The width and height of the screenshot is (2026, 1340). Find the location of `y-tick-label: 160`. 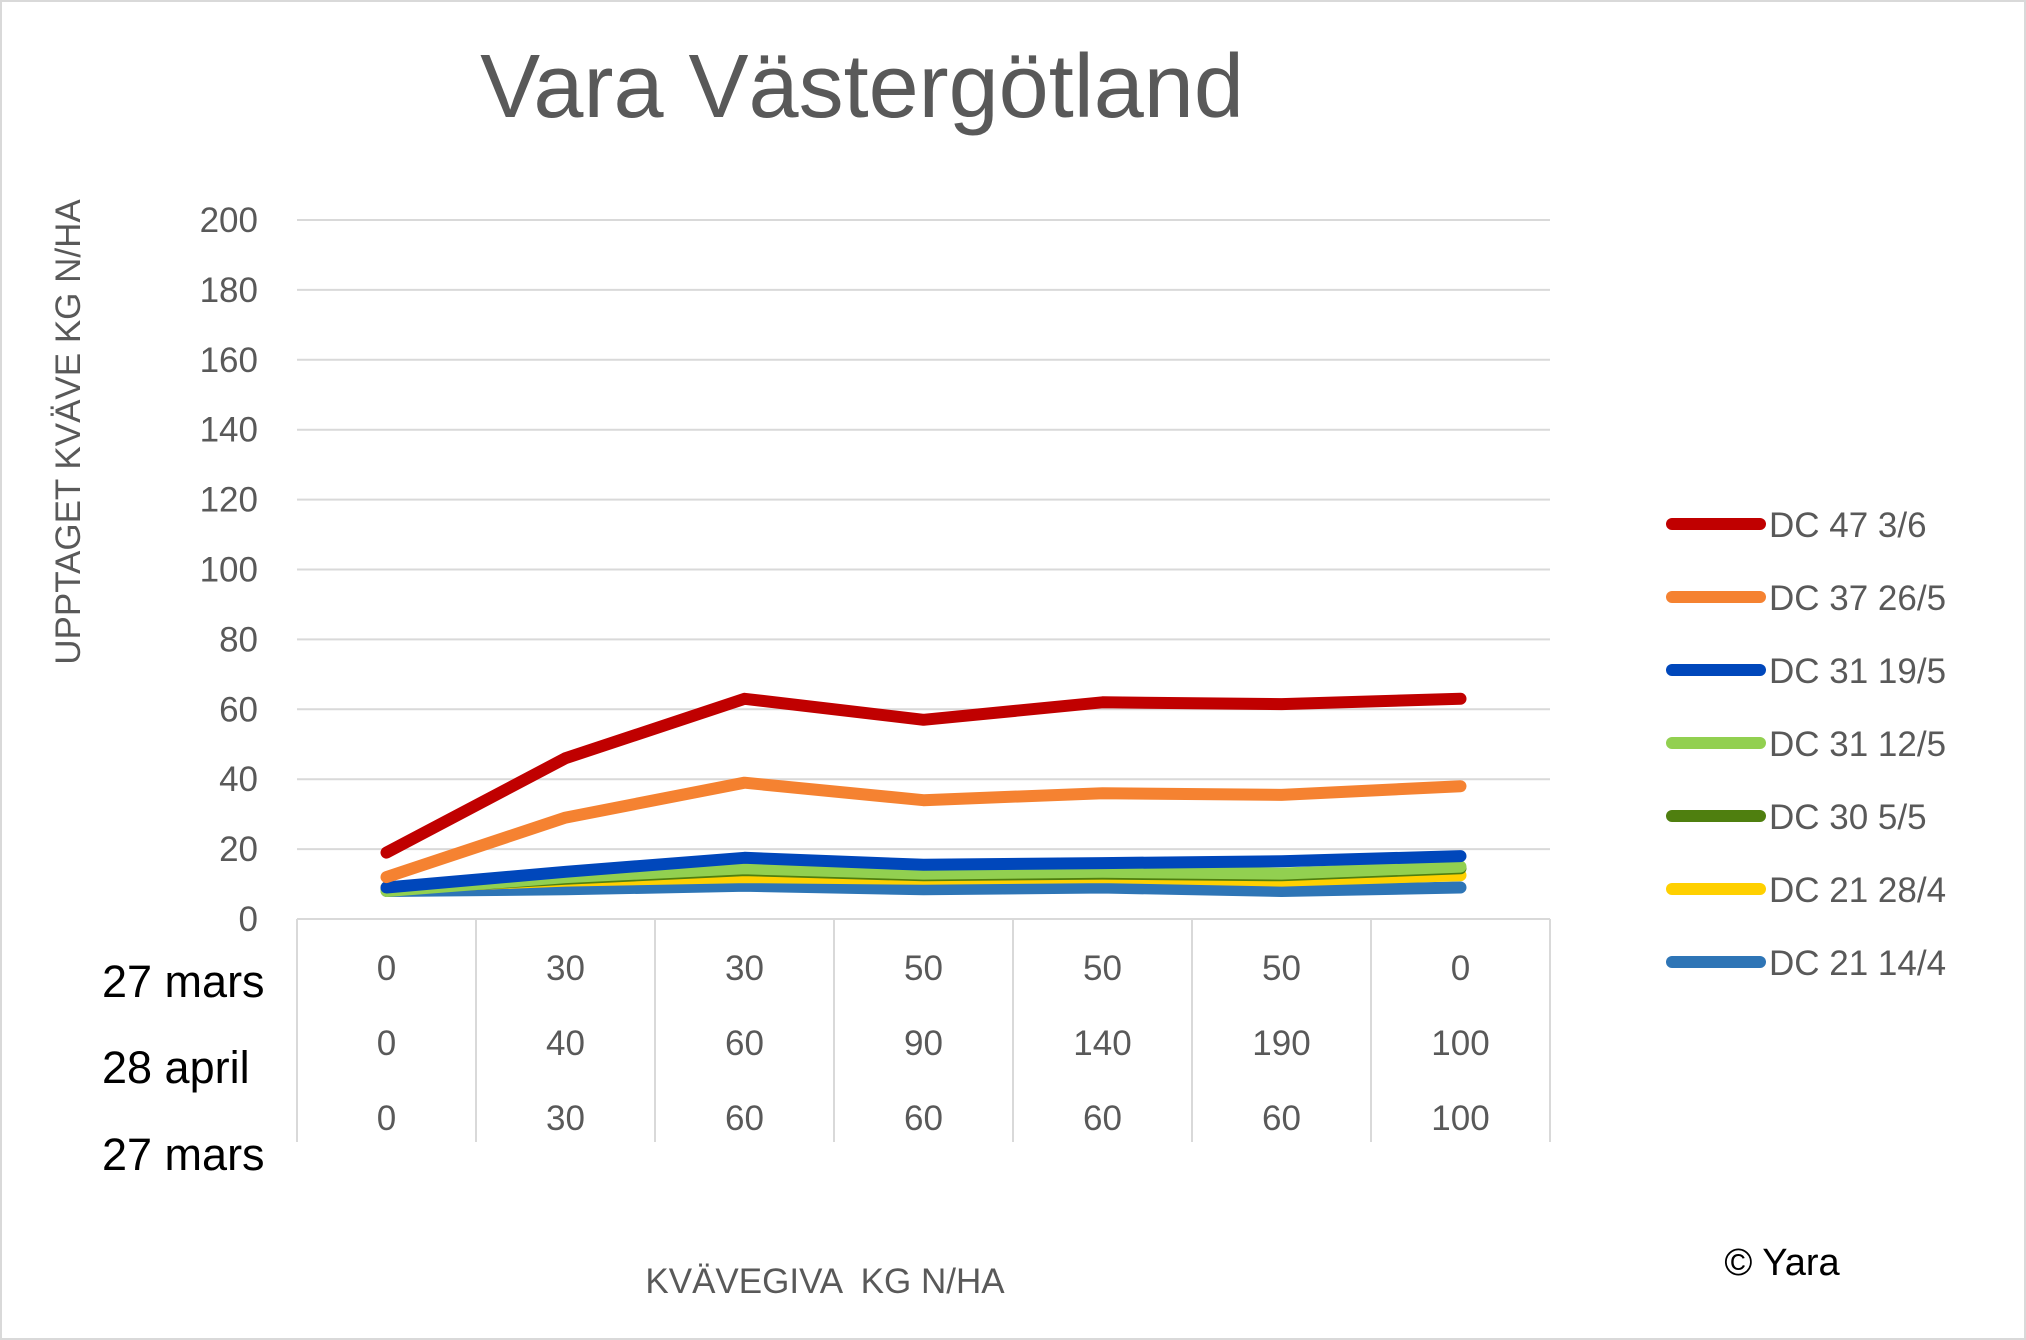

y-tick-label: 160 is located at coordinates (229, 360).